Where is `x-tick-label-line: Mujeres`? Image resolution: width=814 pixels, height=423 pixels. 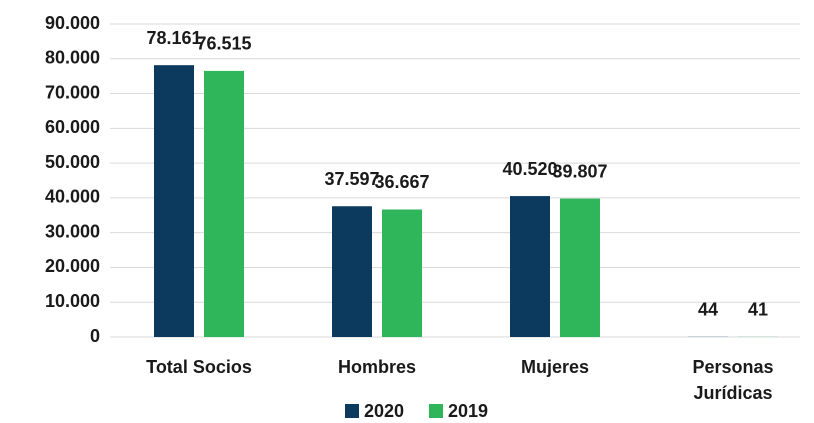
x-tick-label-line: Mujeres is located at coordinates (555, 367).